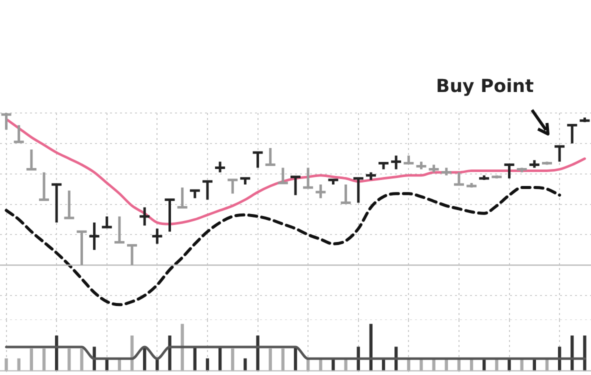  I want to click on text: Buy Point, so click(485, 86).